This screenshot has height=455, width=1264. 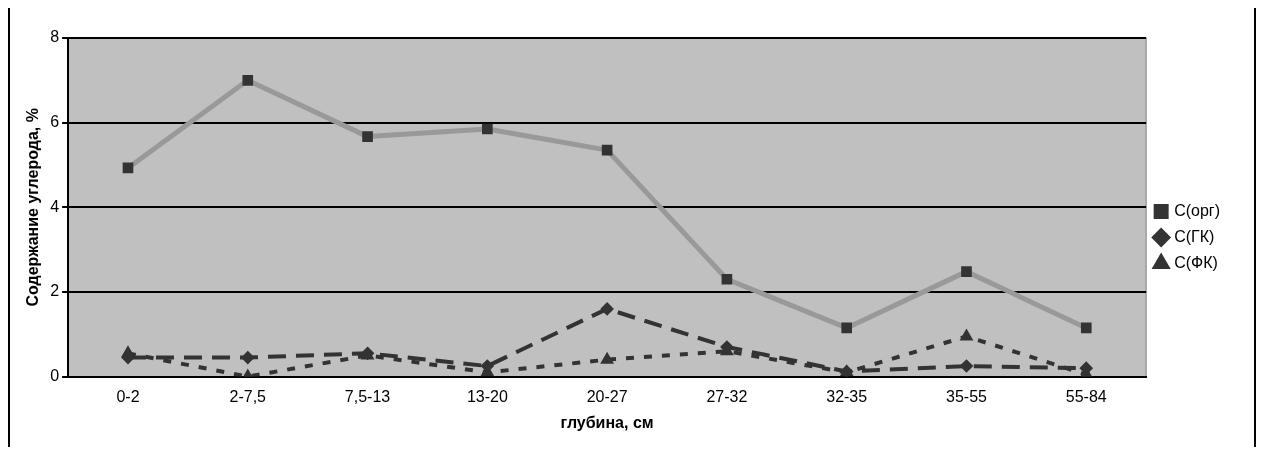 What do you see at coordinates (847, 396) in the screenshot?
I see `x-tick-label: 32-35` at bounding box center [847, 396].